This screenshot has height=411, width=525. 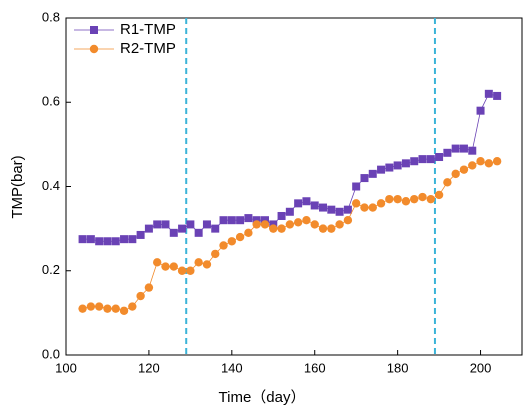 What do you see at coordinates (481, 367) in the screenshot?
I see `x-tick-label: 200` at bounding box center [481, 367].